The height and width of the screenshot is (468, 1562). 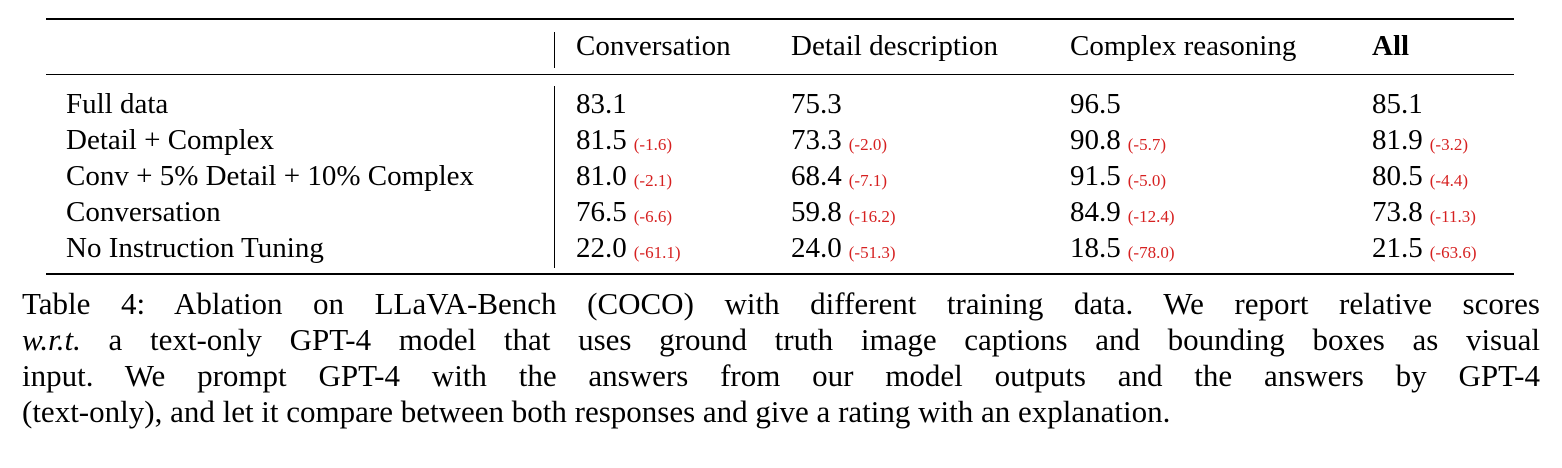 What do you see at coordinates (1448, 144) in the screenshot?
I see `score-delta: (-3.2)` at bounding box center [1448, 144].